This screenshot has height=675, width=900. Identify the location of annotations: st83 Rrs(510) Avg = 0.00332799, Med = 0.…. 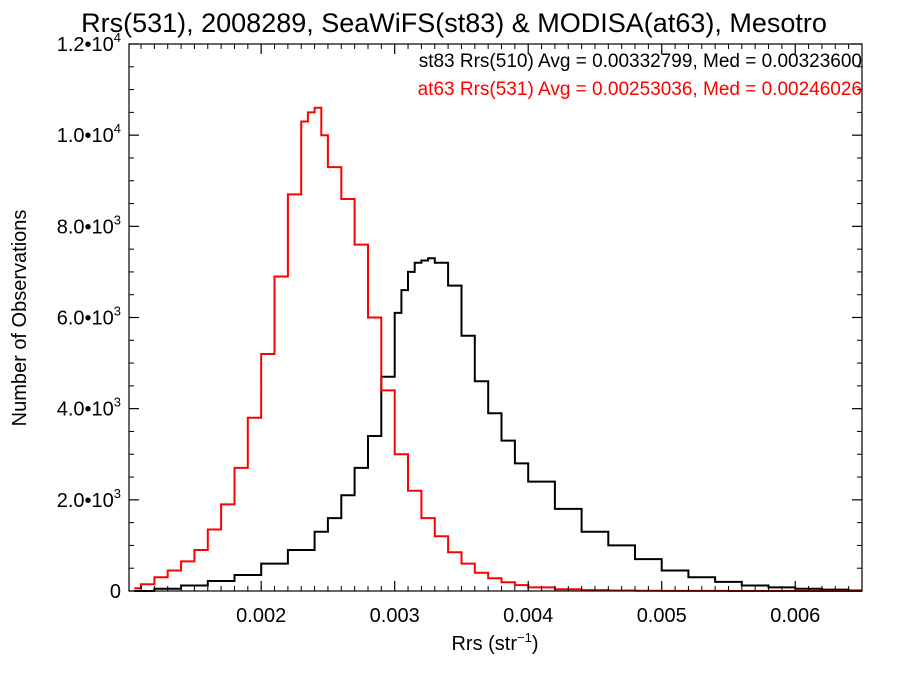
(640, 75).